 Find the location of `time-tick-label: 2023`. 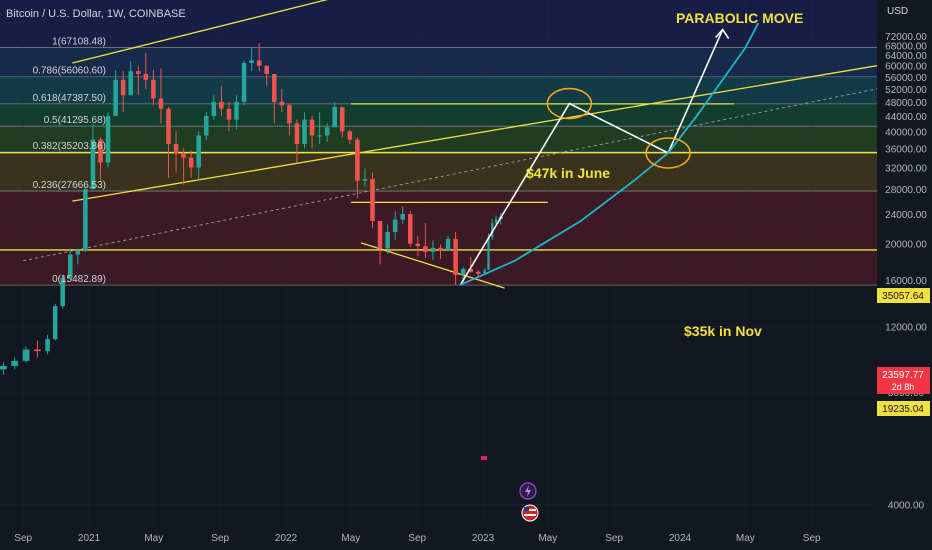

time-tick-label: 2023 is located at coordinates (483, 538).